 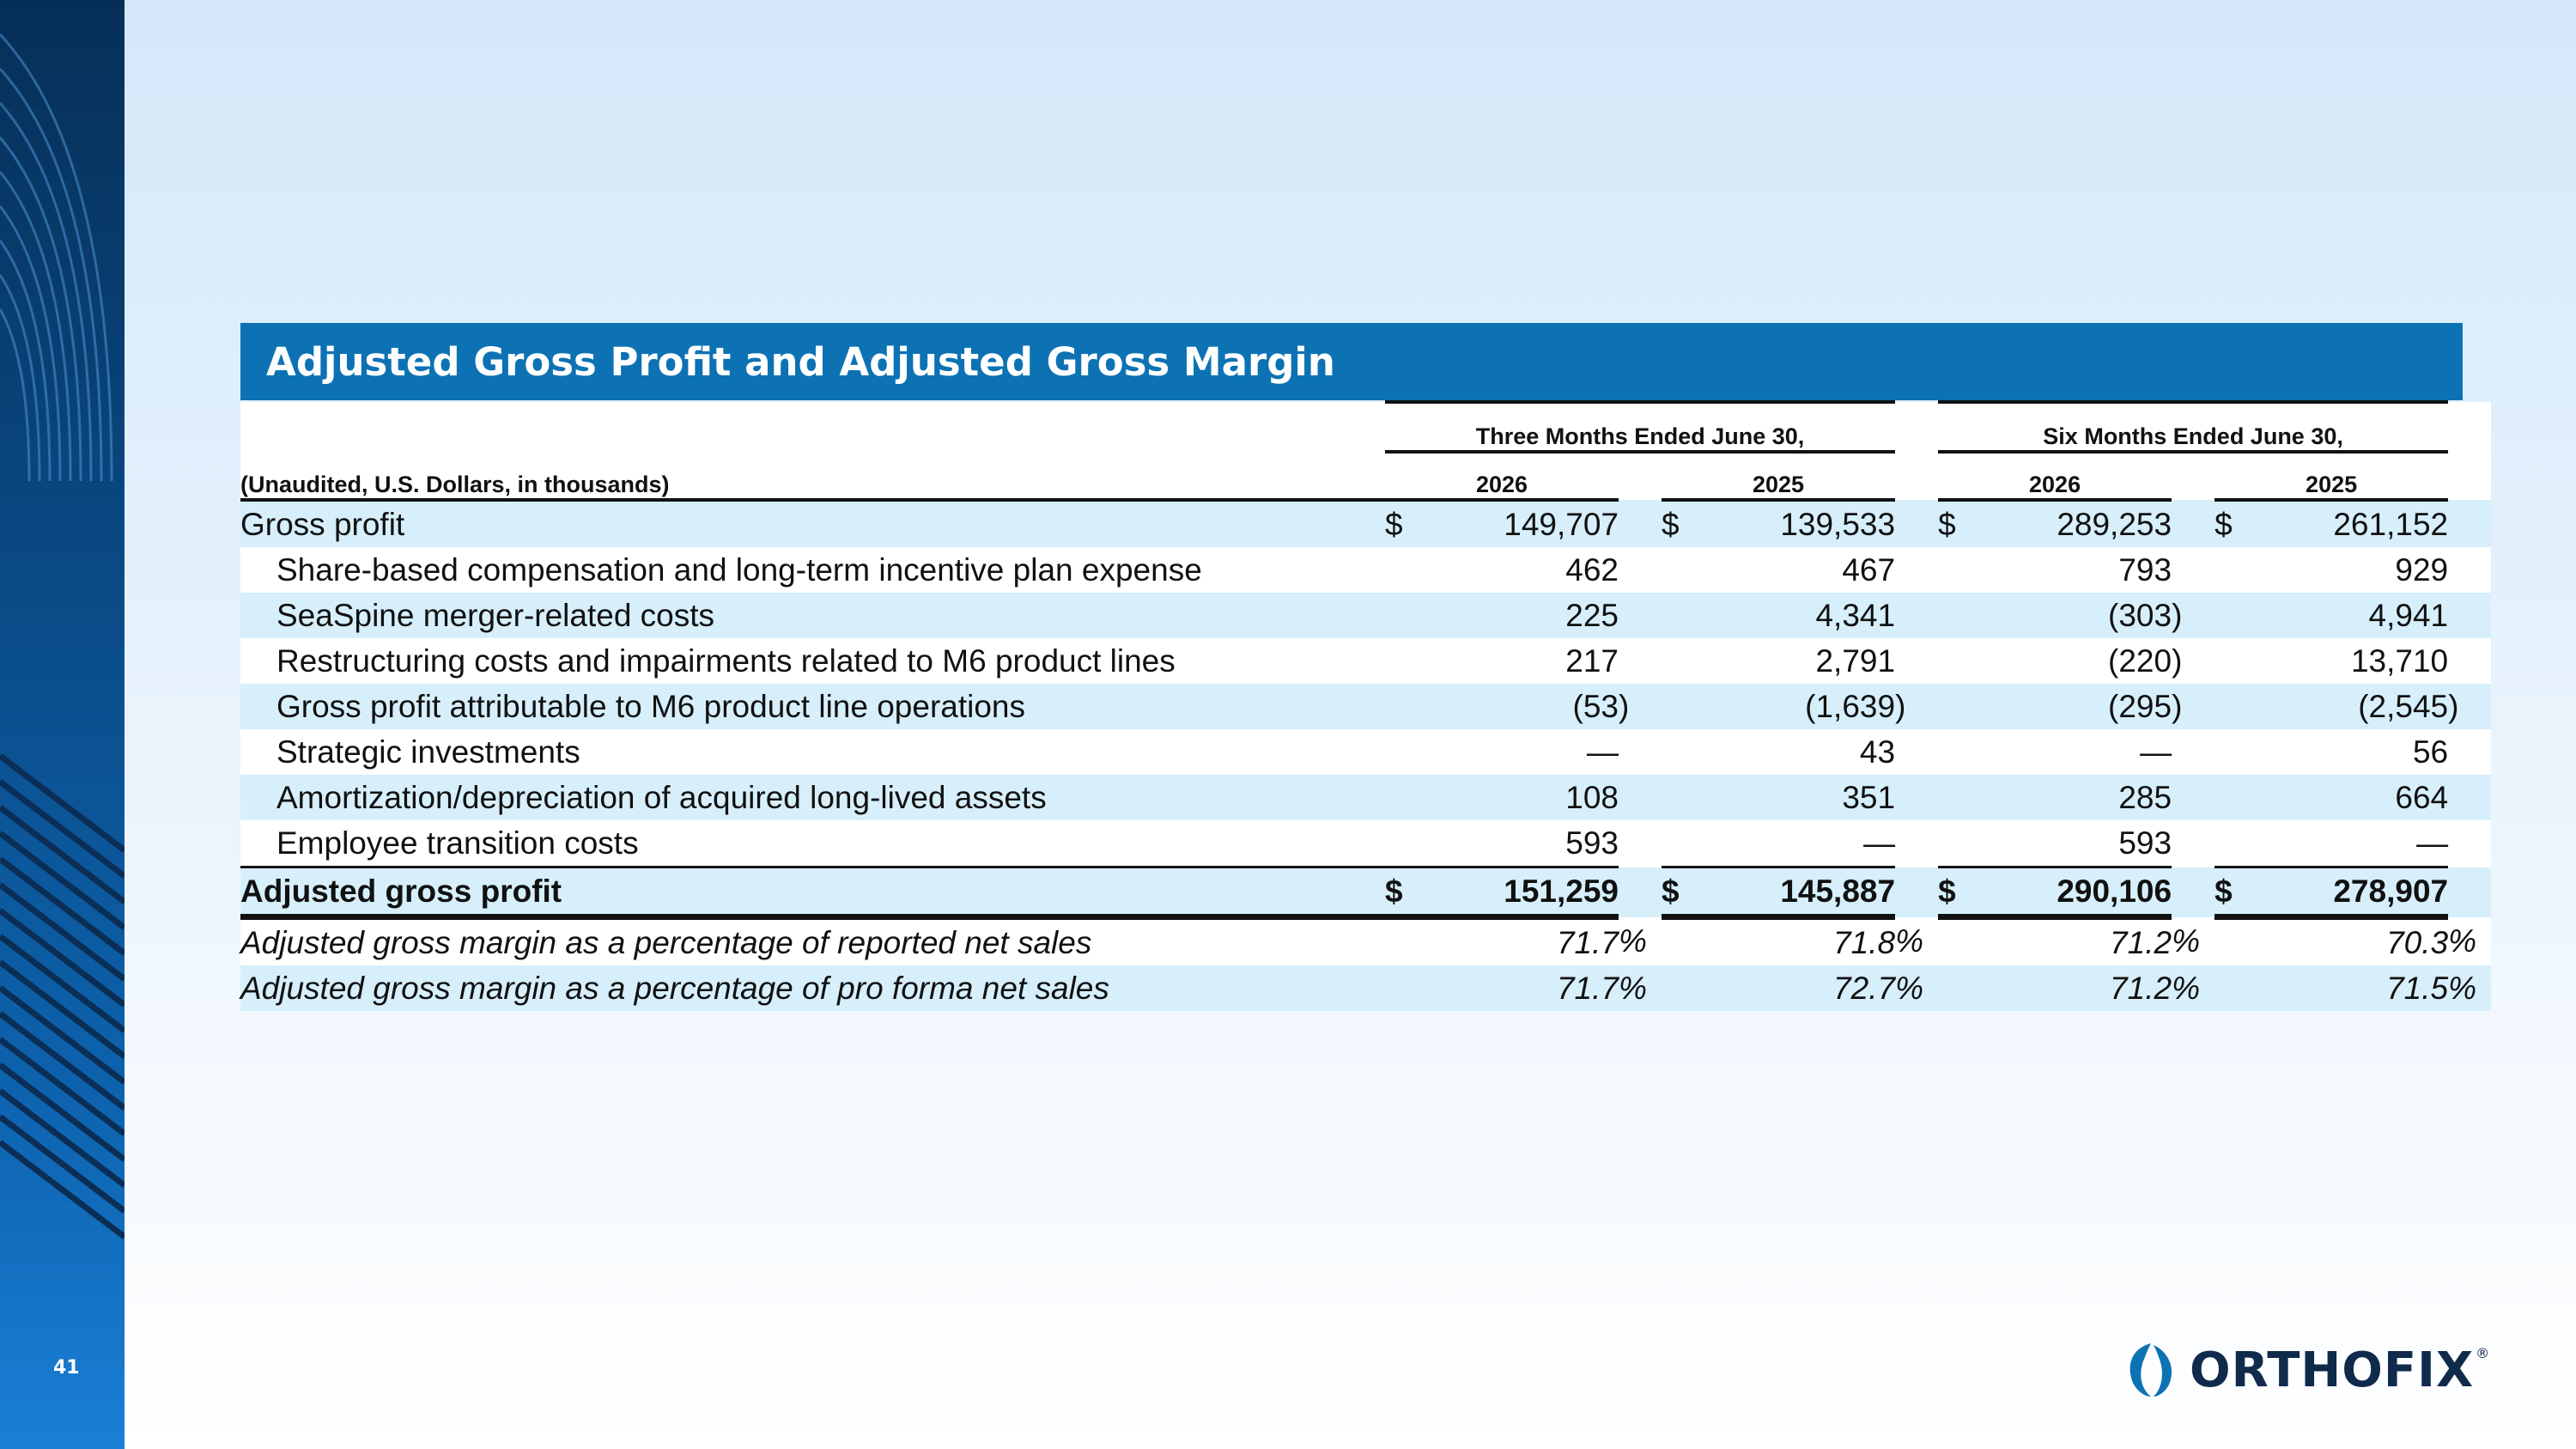 I want to click on cell-value: 70.3, so click(x=2349, y=940).